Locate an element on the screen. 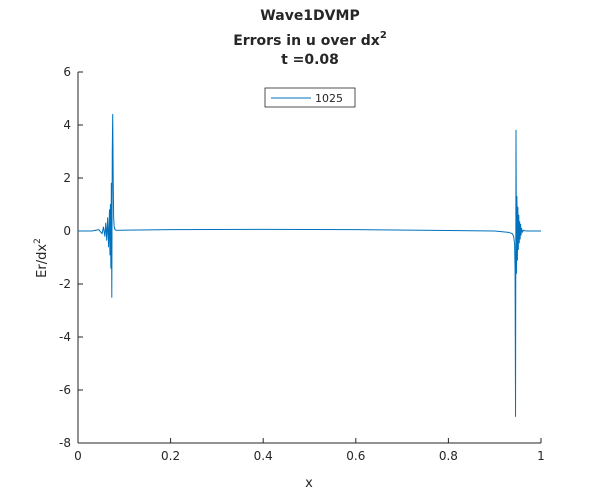  y-ticks: 6 4 2 0 -2 -4 -6 -8 is located at coordinates (71, 257).